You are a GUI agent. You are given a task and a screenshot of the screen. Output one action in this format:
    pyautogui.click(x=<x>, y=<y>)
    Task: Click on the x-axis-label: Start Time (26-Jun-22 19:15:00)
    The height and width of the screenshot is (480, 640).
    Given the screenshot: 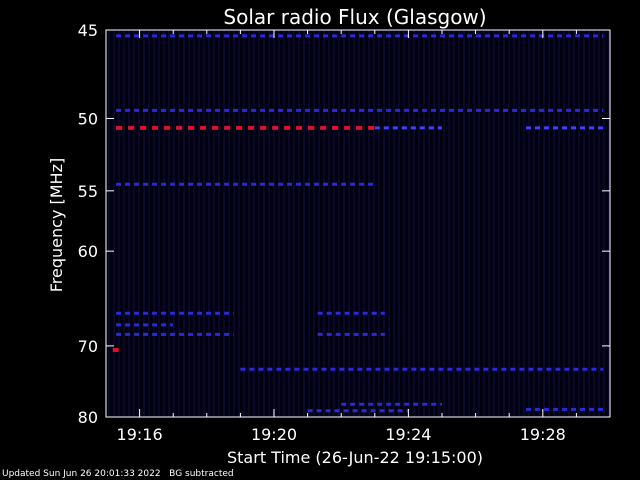 What is the action you would take?
    pyautogui.click(x=355, y=457)
    